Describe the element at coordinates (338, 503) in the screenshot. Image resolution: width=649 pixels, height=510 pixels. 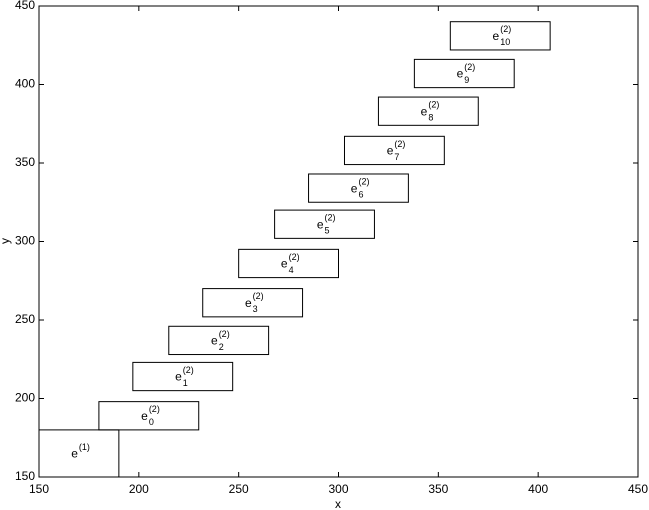
I see `x-axis-label: x` at that location.